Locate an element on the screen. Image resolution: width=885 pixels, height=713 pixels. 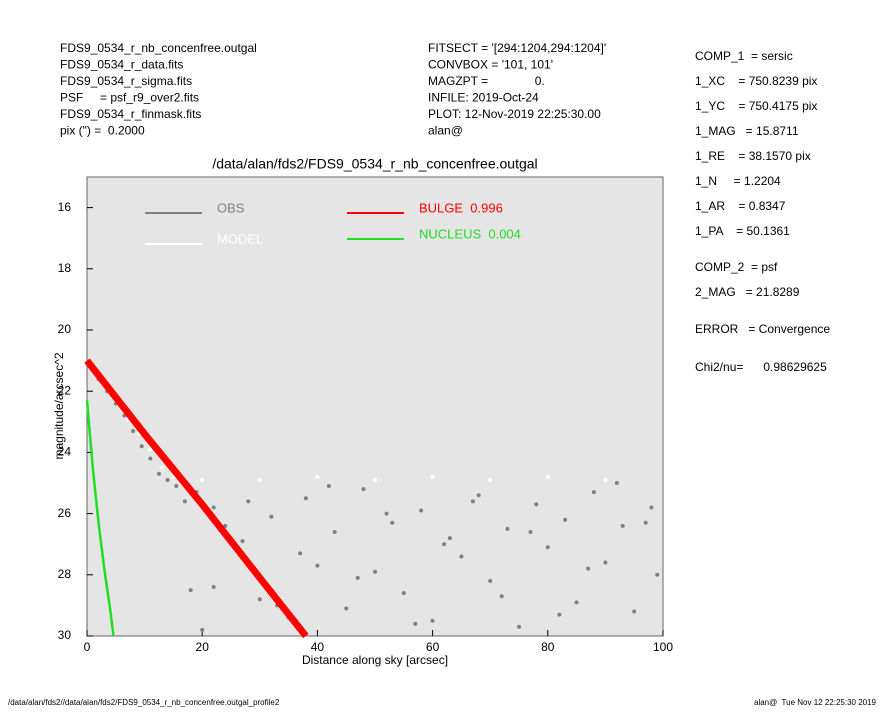
fit-parameter: 1_XC = 750.8239 pix is located at coordinates (756, 81).